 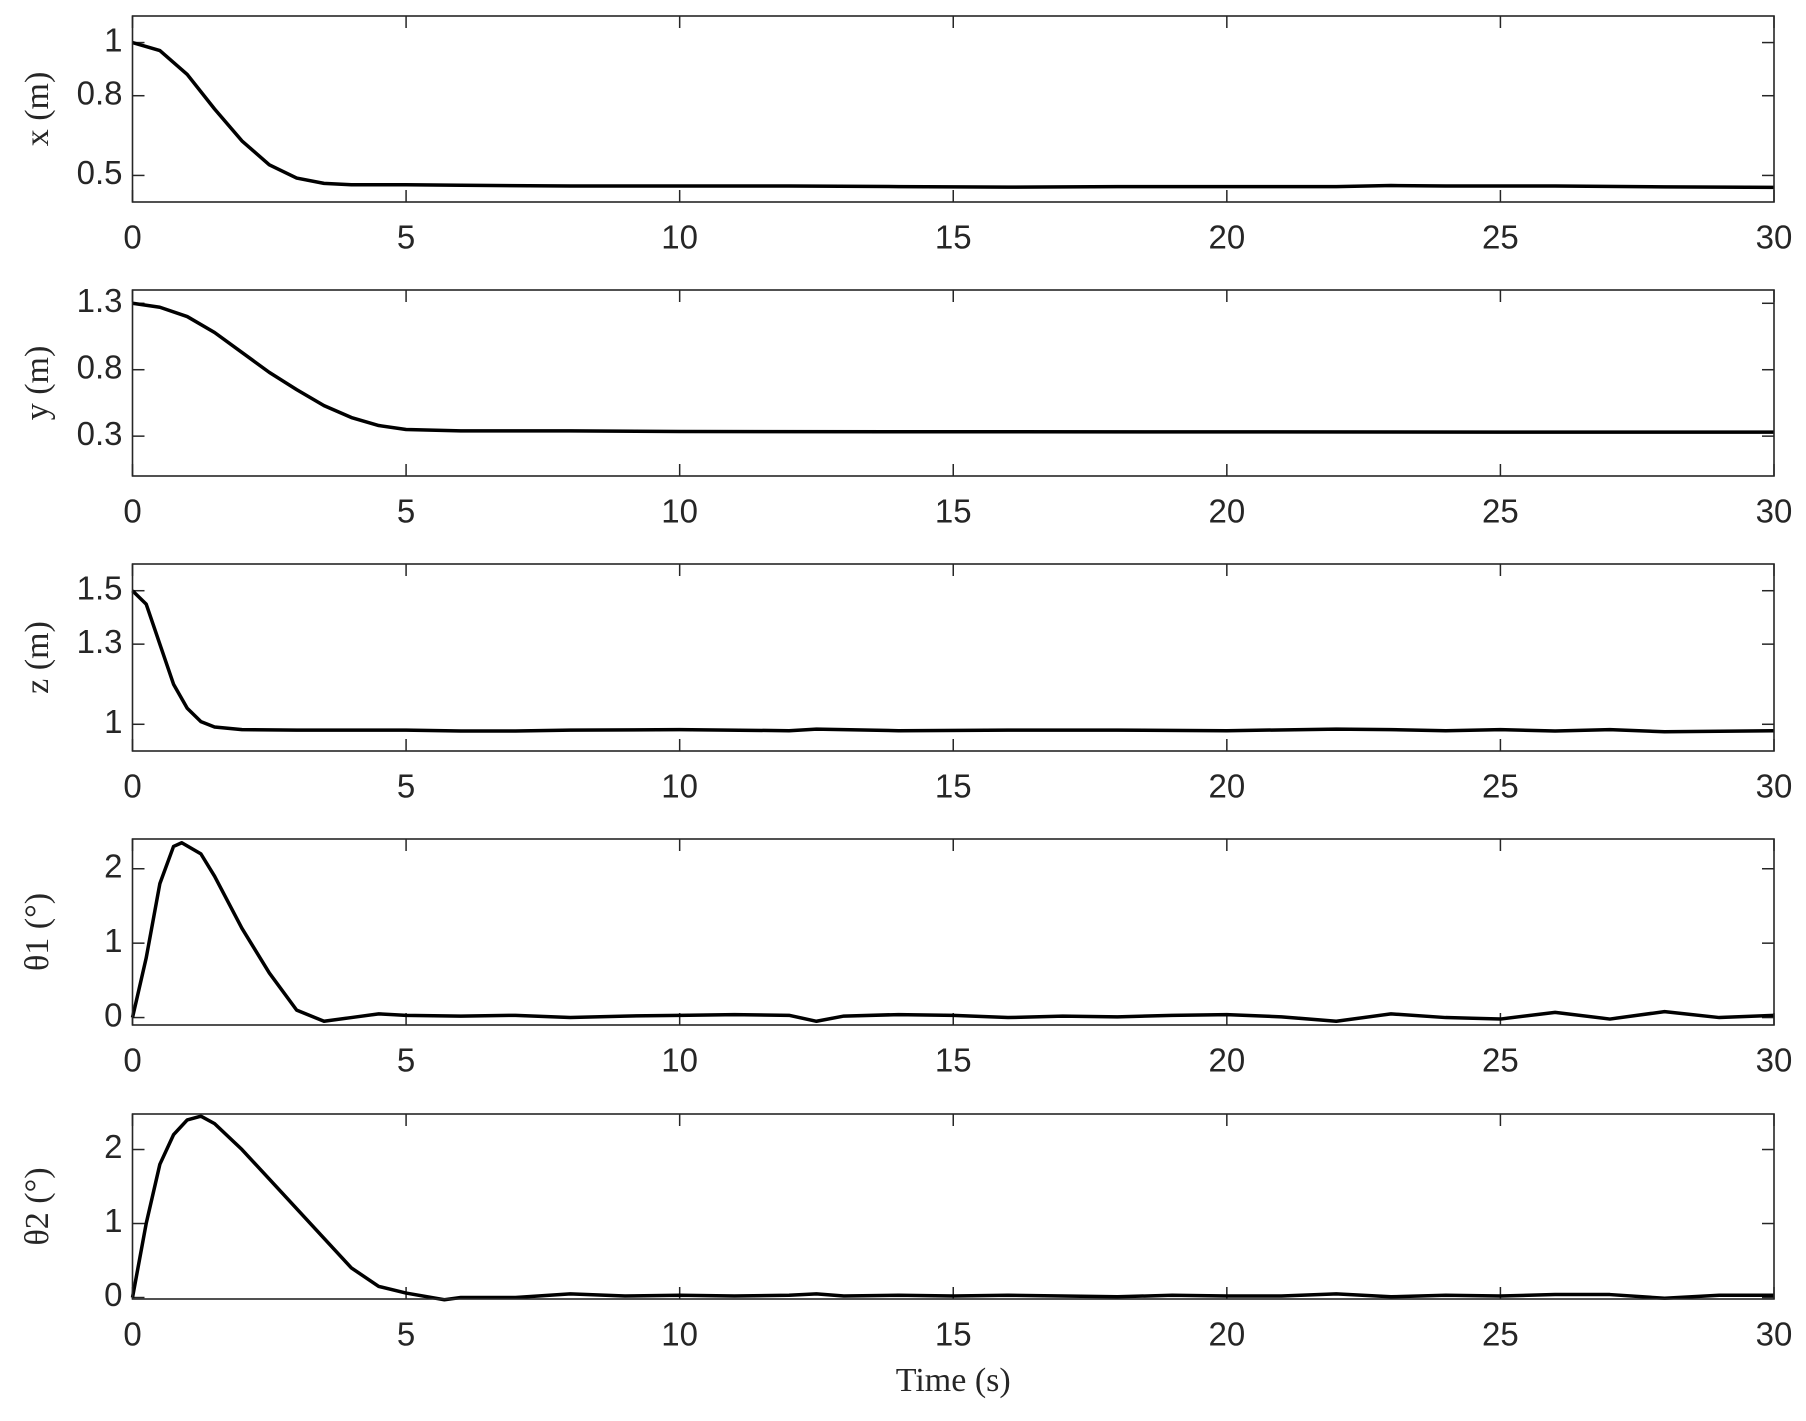 I want to click on x-axis-label: Time (s), so click(x=953, y=1380).